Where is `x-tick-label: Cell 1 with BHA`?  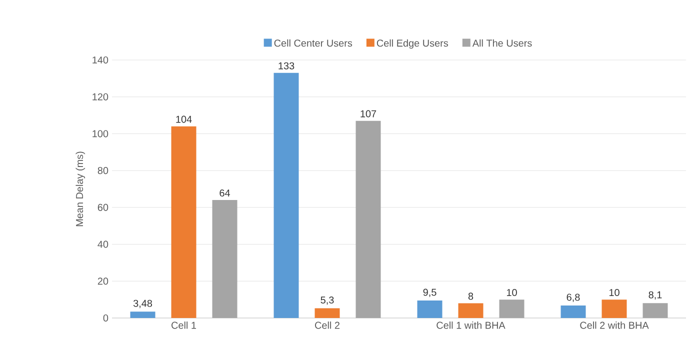 x-tick-label: Cell 1 with BHA is located at coordinates (471, 325).